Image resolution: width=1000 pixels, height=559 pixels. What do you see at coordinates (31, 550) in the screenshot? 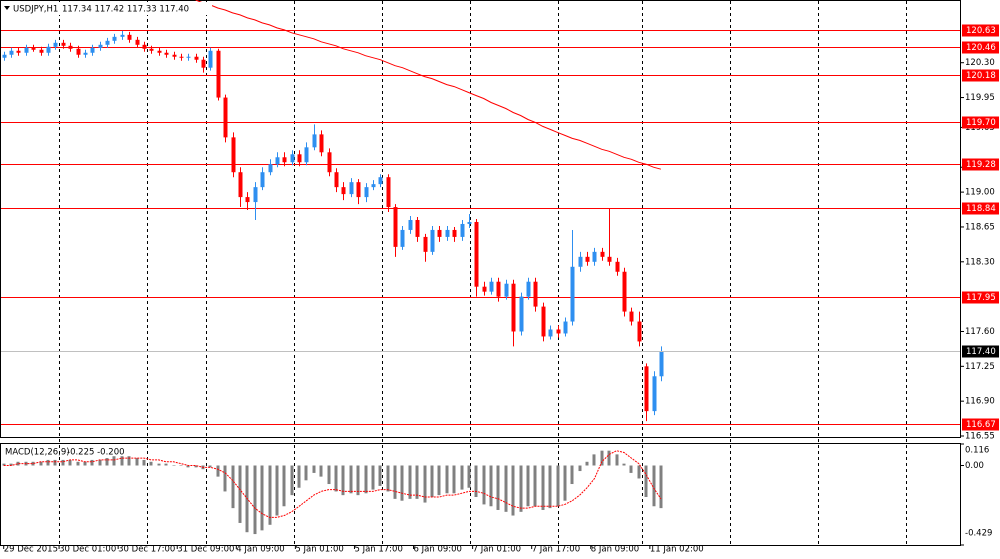
I see `x-tick-label: 29 Dec 2015` at bounding box center [31, 550].